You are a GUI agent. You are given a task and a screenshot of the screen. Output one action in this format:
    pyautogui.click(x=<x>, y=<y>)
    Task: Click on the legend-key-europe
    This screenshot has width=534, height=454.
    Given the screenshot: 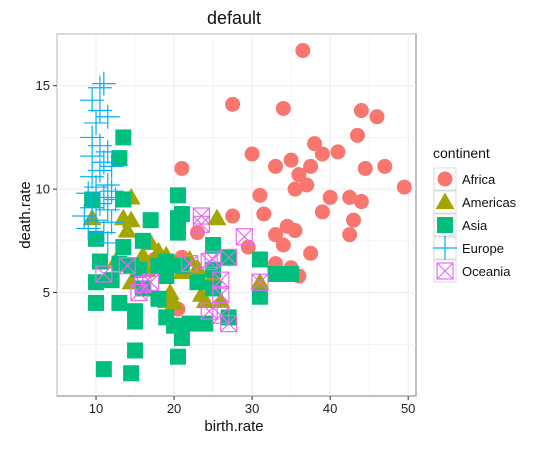 What is the action you would take?
    pyautogui.click(x=445, y=248)
    